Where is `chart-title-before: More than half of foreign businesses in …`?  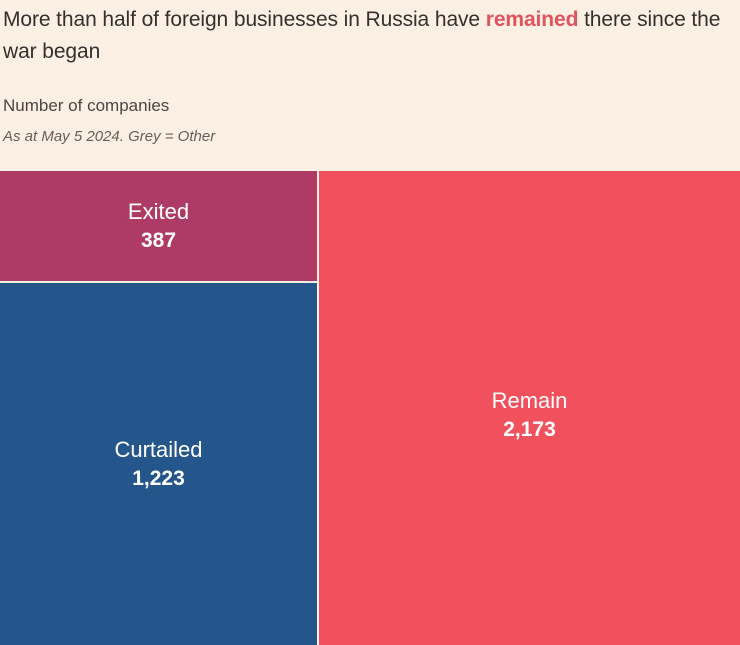
chart-title-before: More than half of foreign businesses in … is located at coordinates (244, 19).